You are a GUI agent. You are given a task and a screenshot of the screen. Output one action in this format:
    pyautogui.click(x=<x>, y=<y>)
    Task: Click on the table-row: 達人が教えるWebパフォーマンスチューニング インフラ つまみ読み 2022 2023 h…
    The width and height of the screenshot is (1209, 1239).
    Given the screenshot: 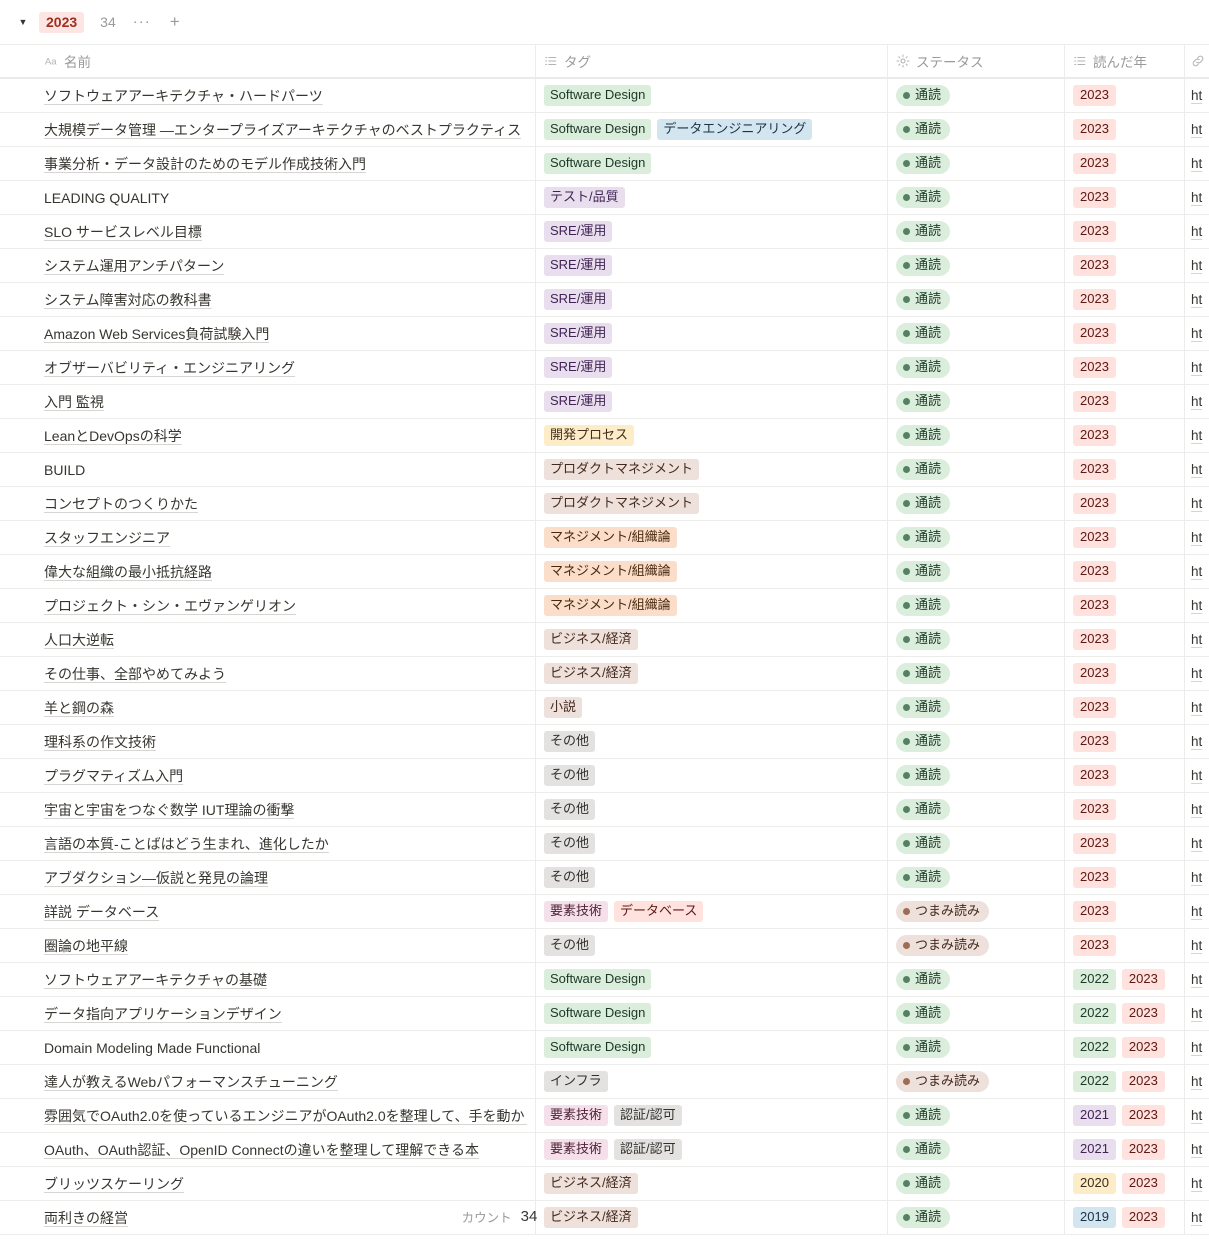 What is the action you would take?
    pyautogui.click(x=604, y=1081)
    